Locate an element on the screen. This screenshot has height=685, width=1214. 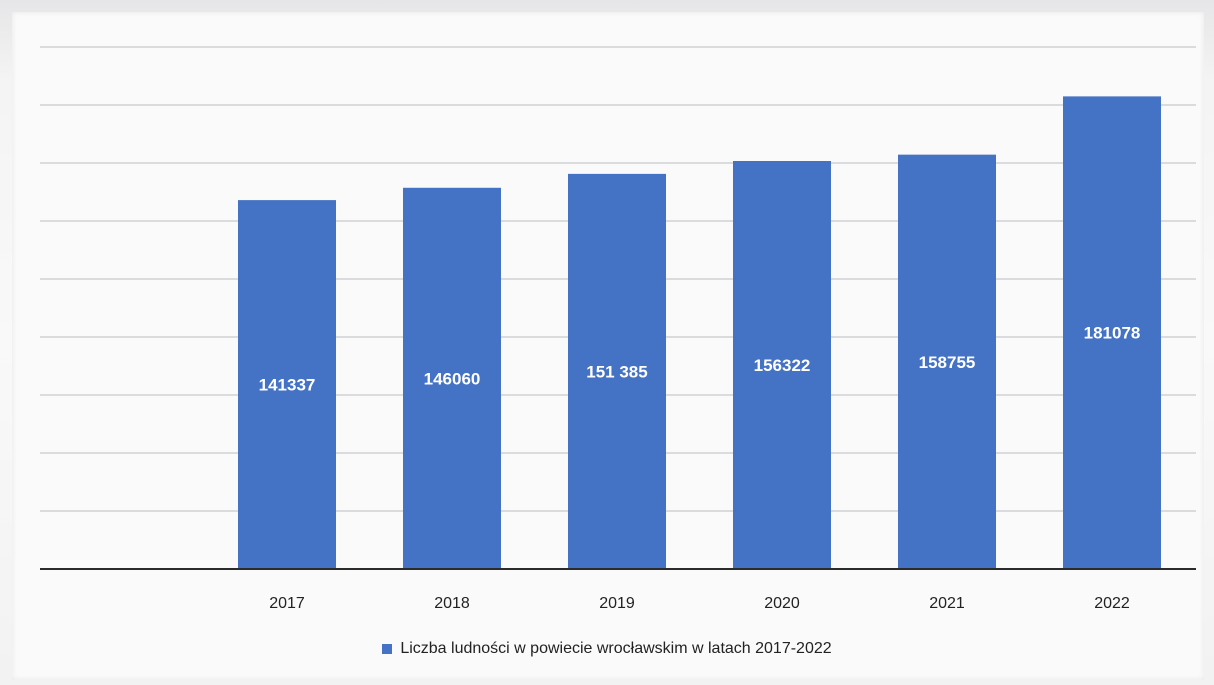
bar-data-labels: 141337 146060 151 385 156322 158755 181078 is located at coordinates (700, 359).